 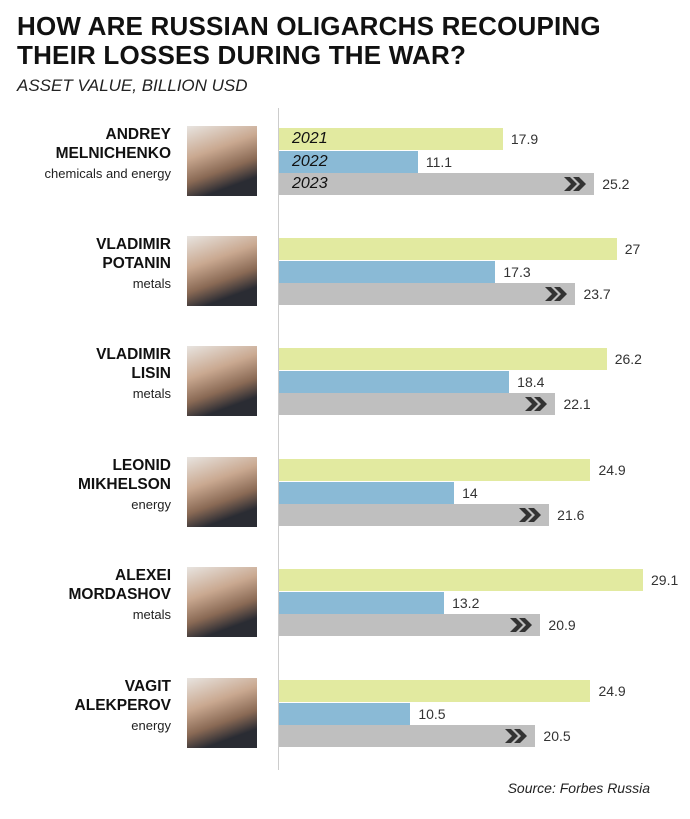 I want to click on value-label: 20.9, so click(x=562, y=625).